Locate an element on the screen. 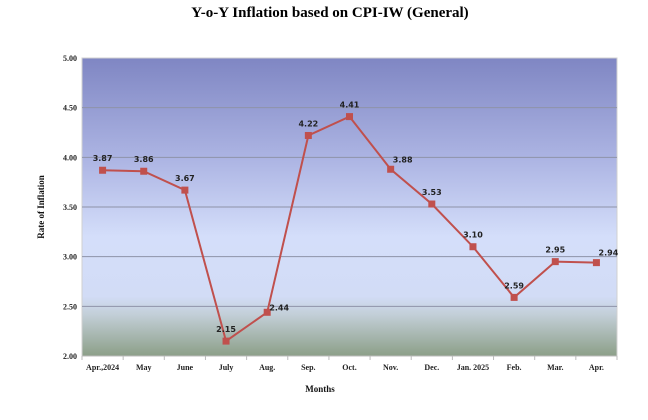 The width and height of the screenshot is (648, 420). data-label: 3.88 is located at coordinates (403, 159).